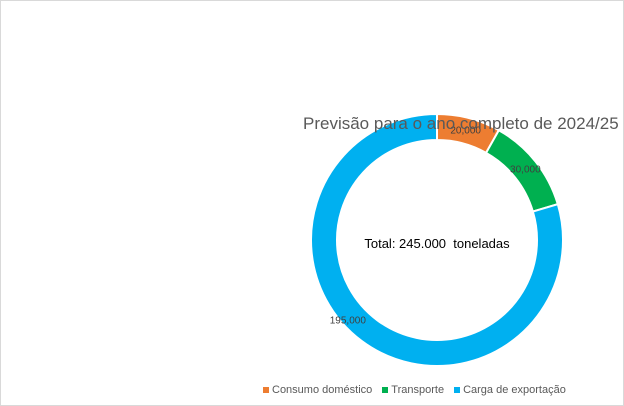 Image resolution: width=624 pixels, height=406 pixels. What do you see at coordinates (465, 131) in the screenshot?
I see `data-label-0: 20,000` at bounding box center [465, 131].